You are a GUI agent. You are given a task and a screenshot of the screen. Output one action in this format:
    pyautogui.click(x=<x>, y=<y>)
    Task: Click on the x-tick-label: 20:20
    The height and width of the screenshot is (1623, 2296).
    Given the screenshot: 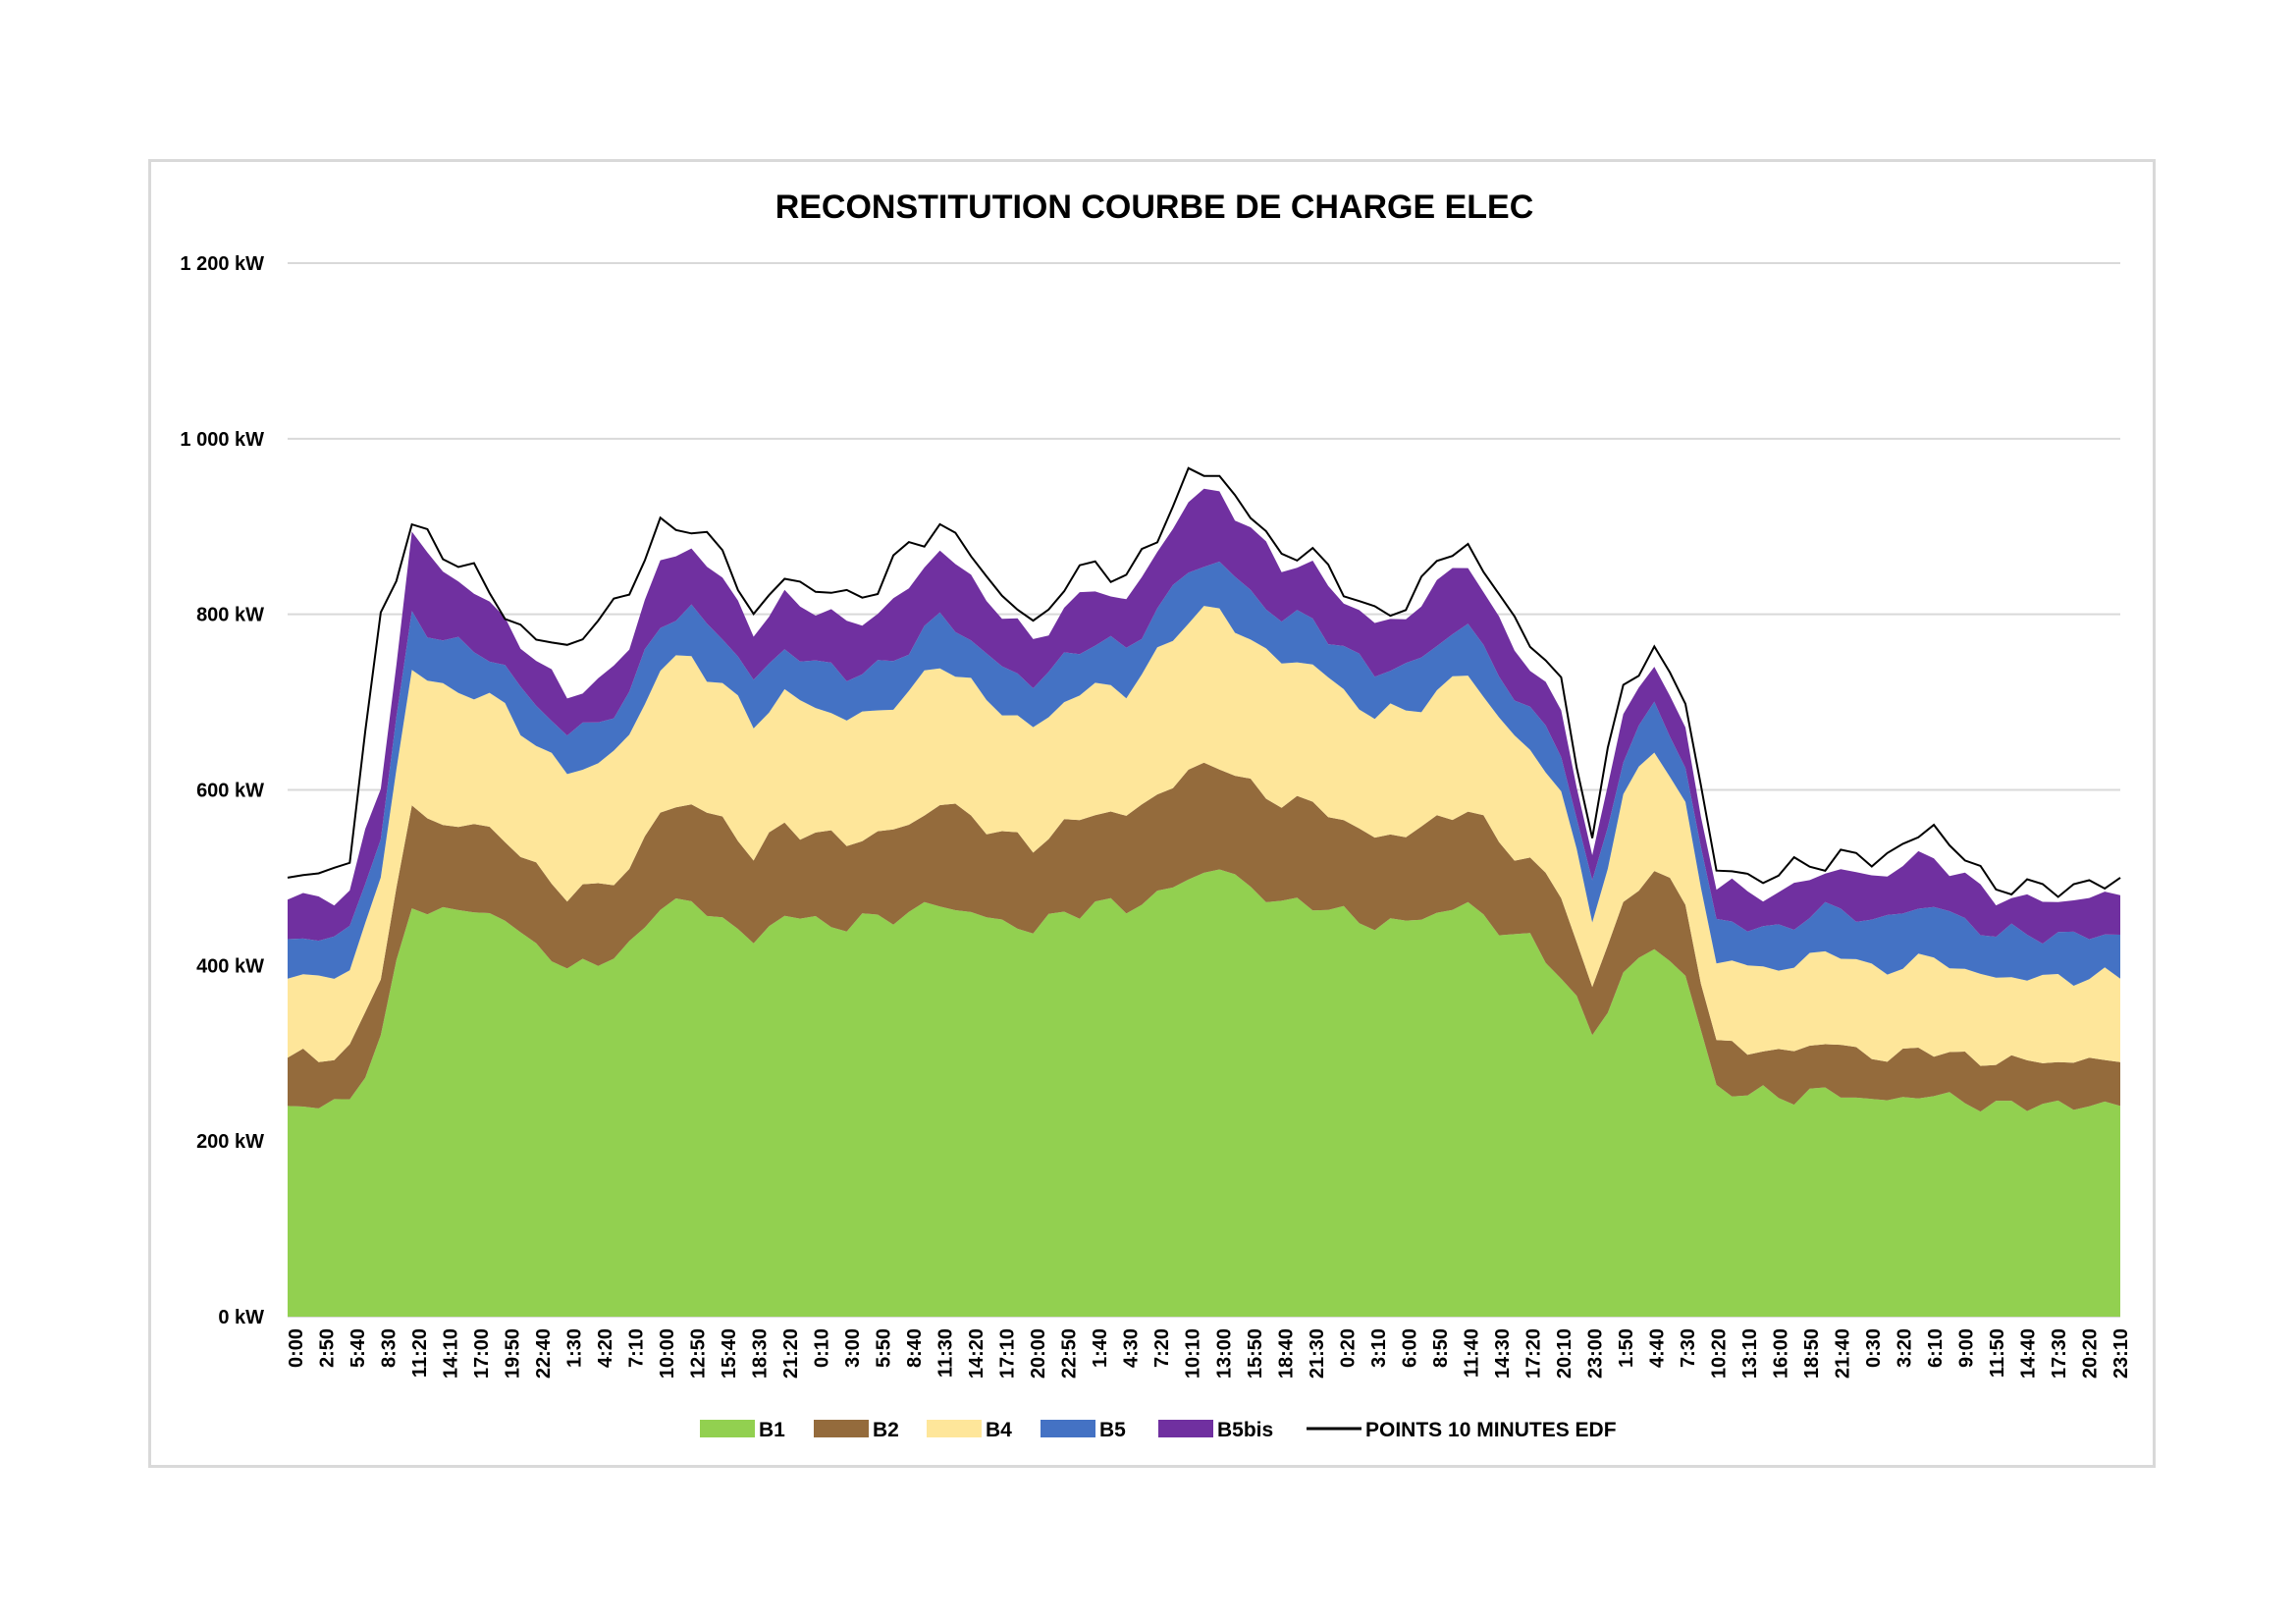 What is the action you would take?
    pyautogui.click(x=2090, y=1354)
    